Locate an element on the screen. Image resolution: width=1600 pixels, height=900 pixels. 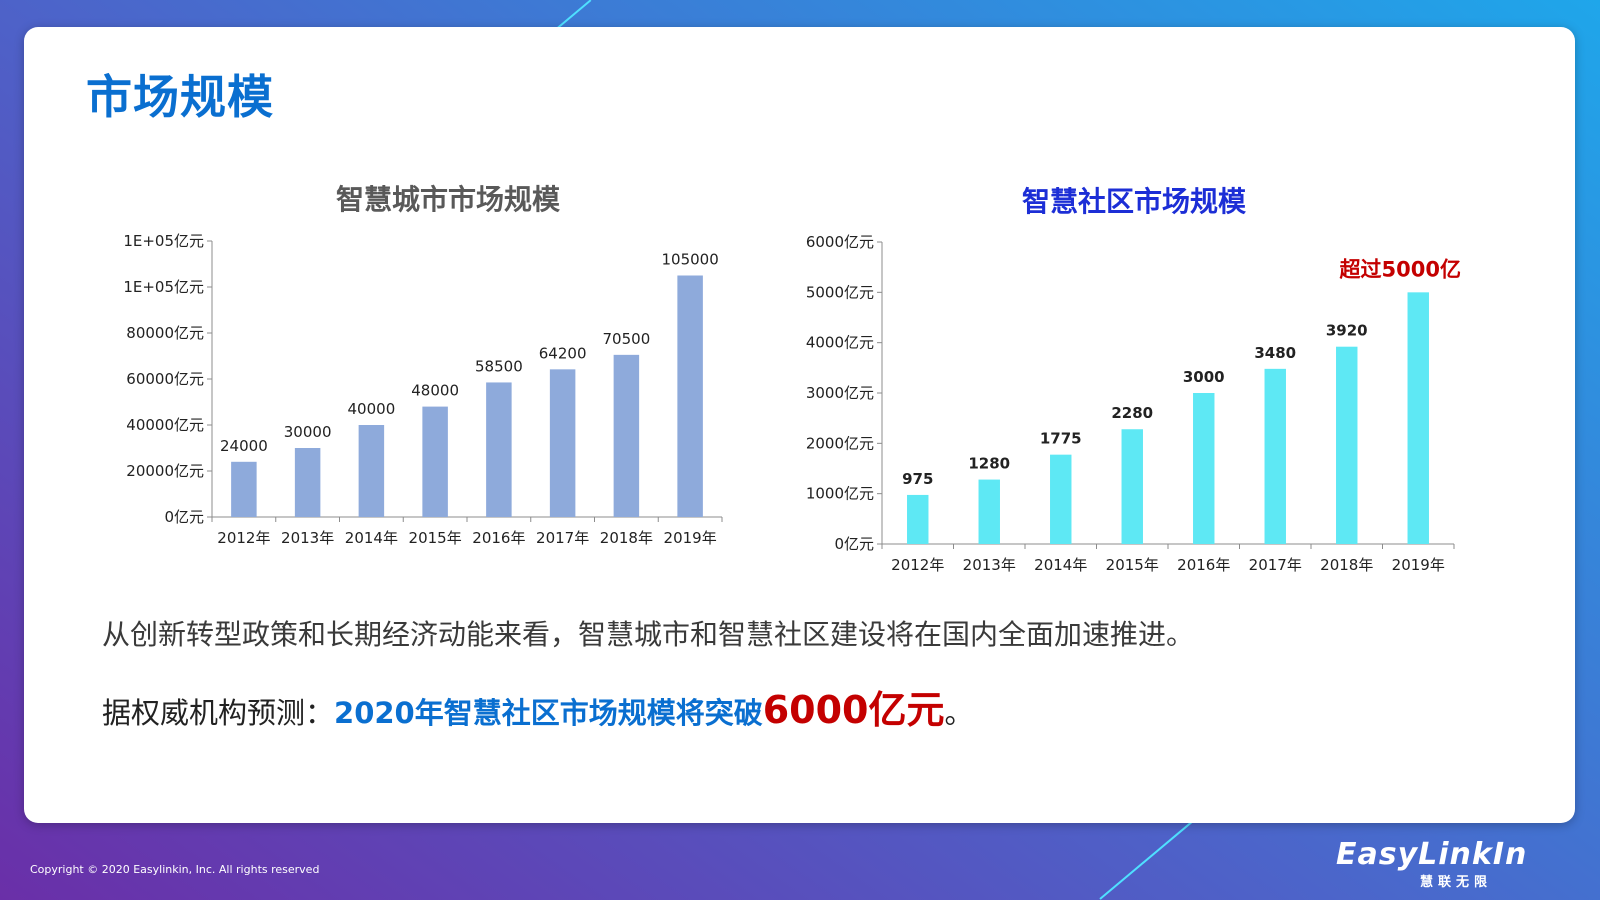
summary-text: 从创新转型政策和长期经济动能来看，智慧城市和智慧社区建设将在国内全面加速推进。 is located at coordinates (648, 634).